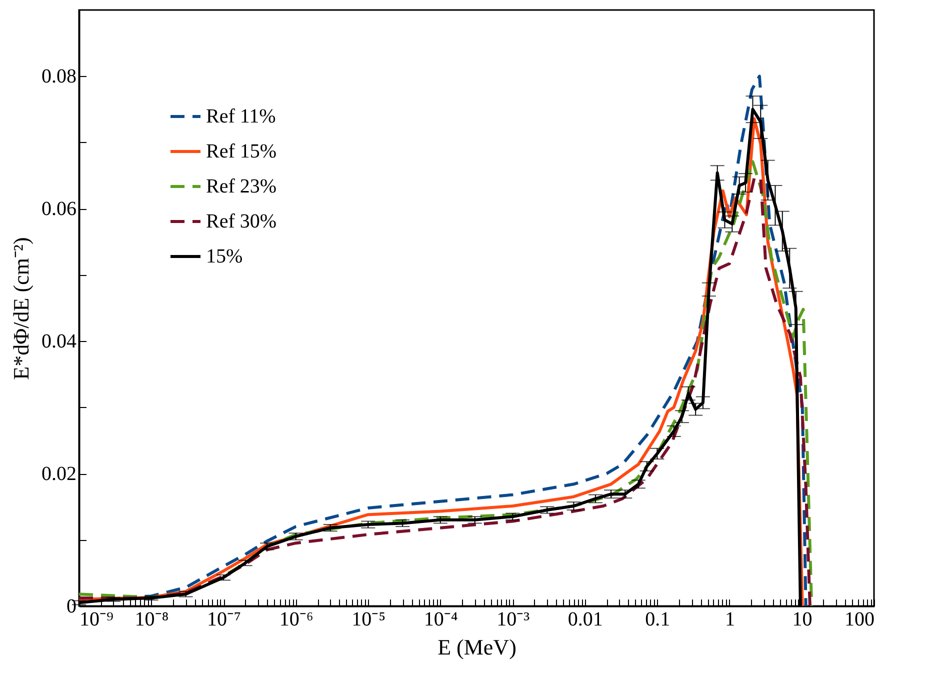 This screenshot has height=684, width=935. Describe the element at coordinates (71, 607) in the screenshot. I see `y-tick-label: 0` at that location.